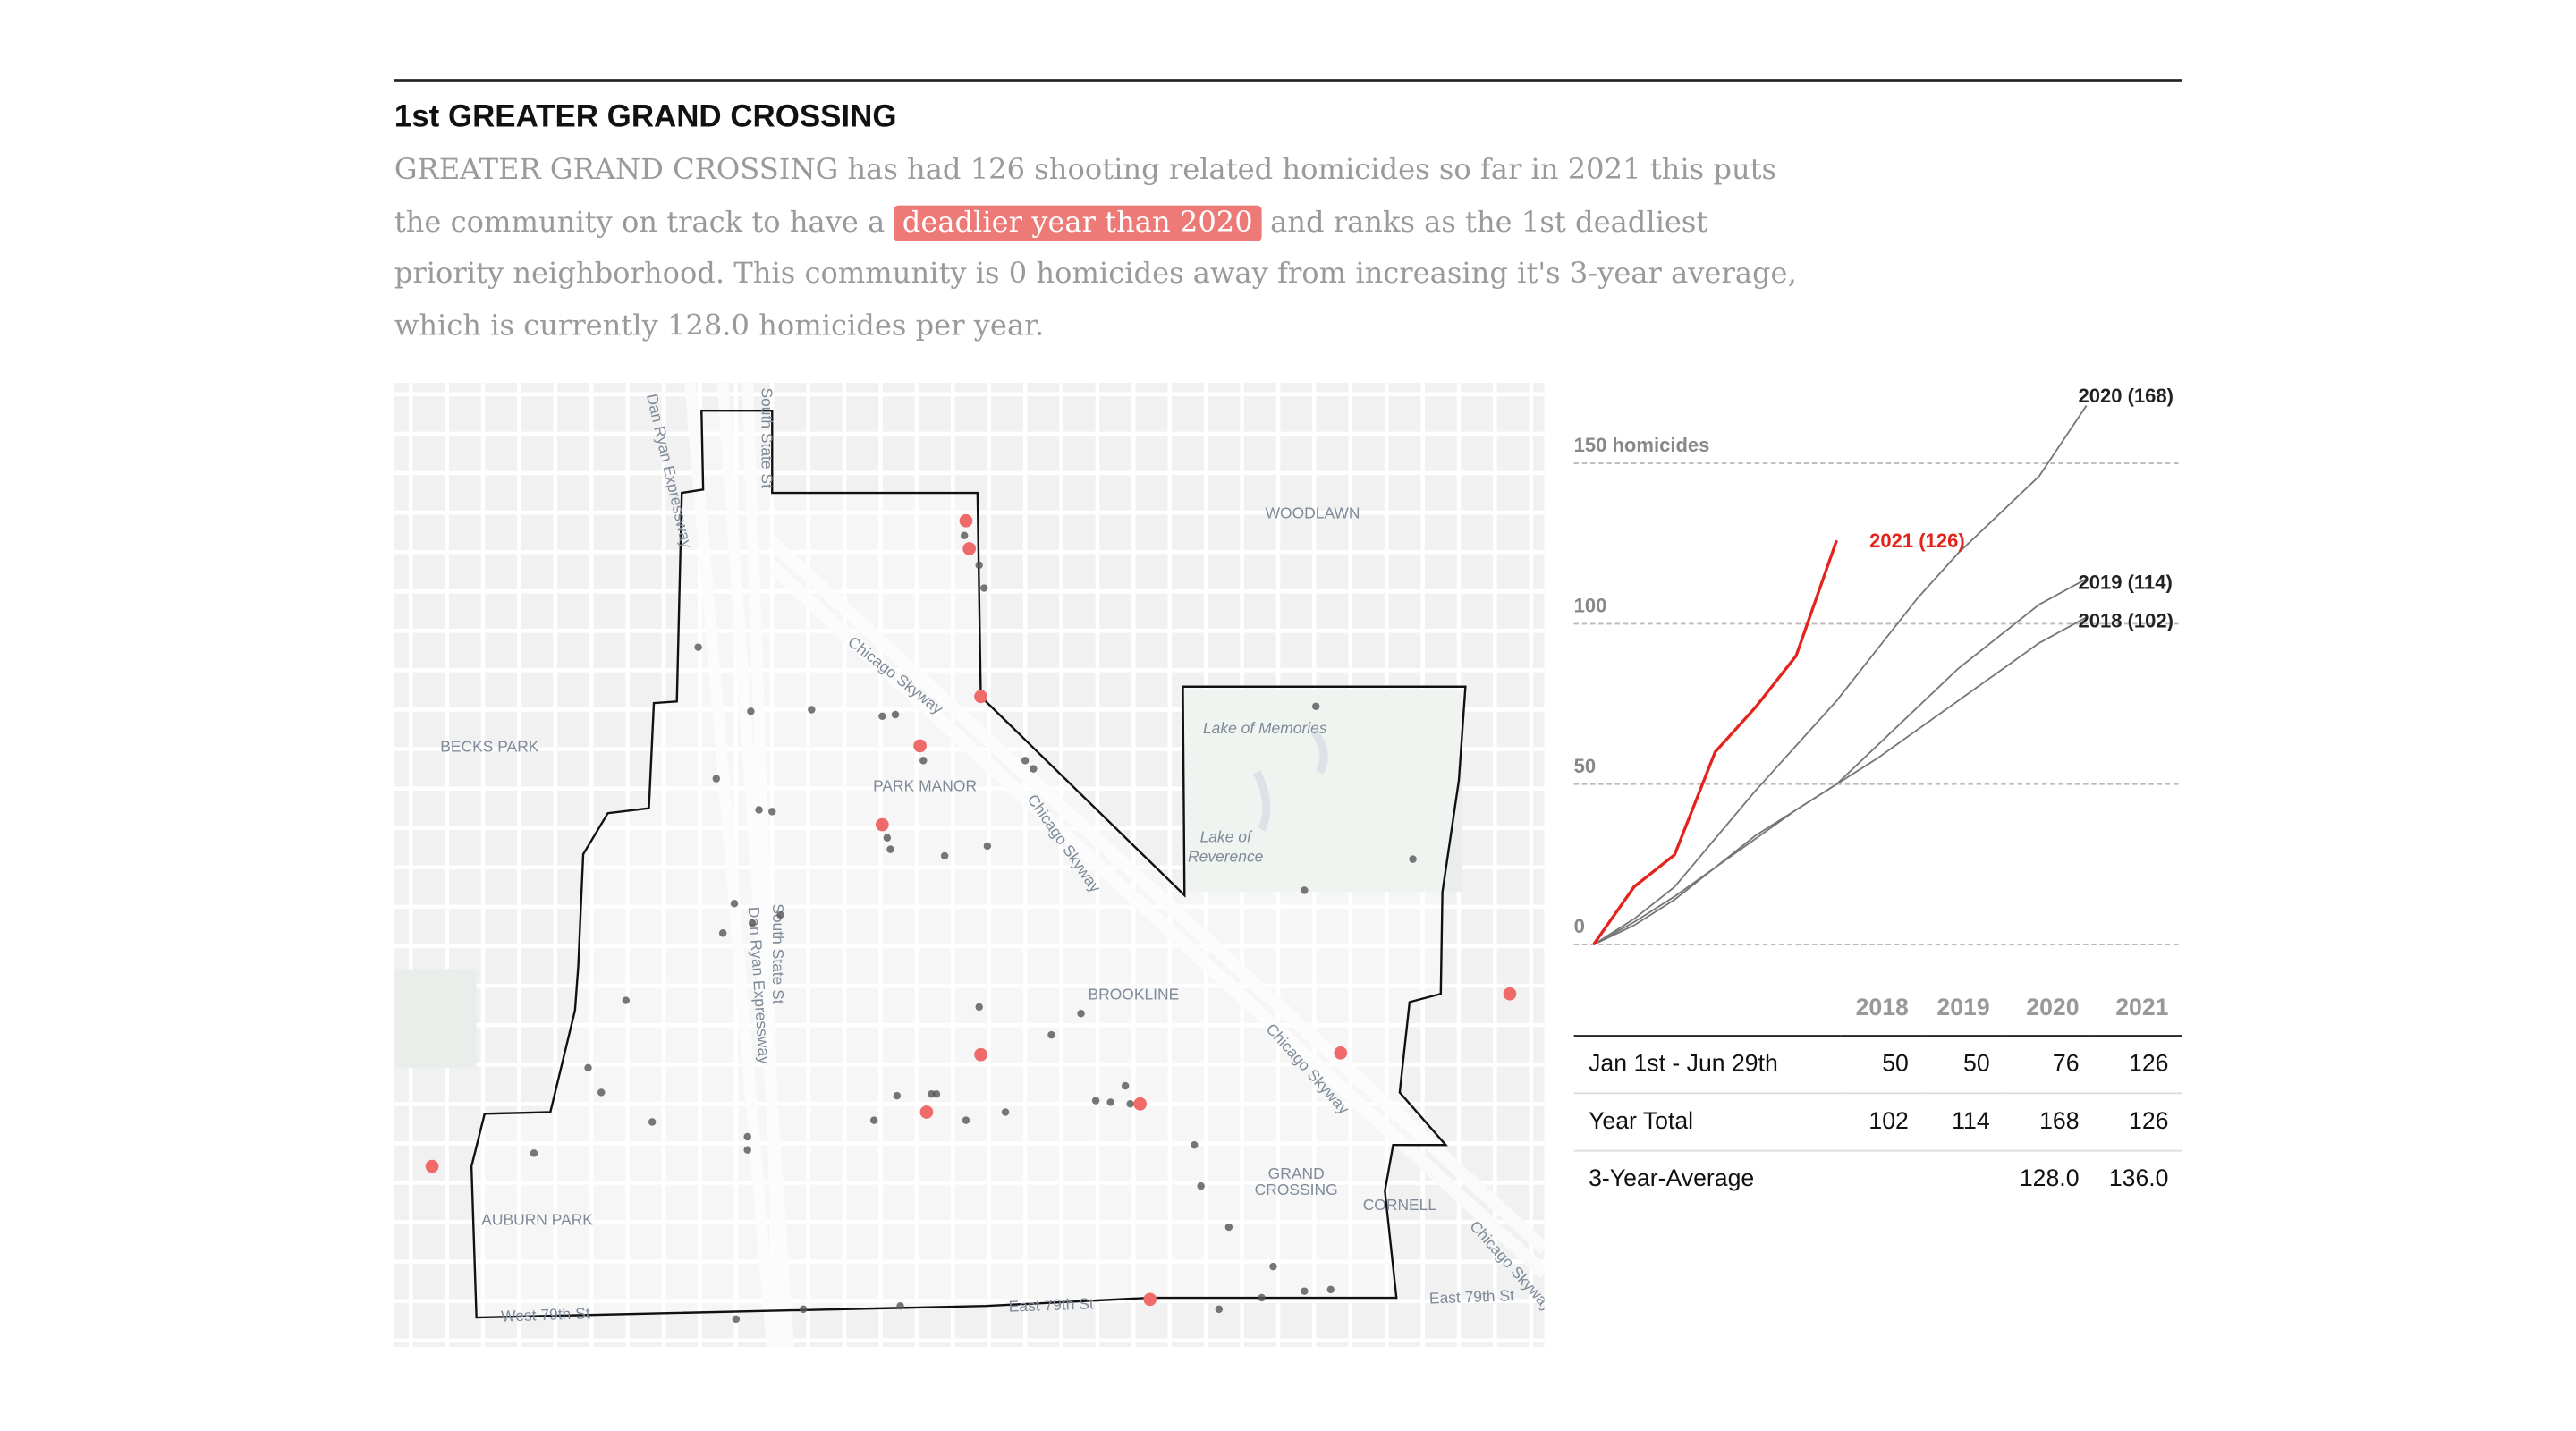  What do you see at coordinates (1881, 1123) in the screenshot?
I see `table-cell: 102` at bounding box center [1881, 1123].